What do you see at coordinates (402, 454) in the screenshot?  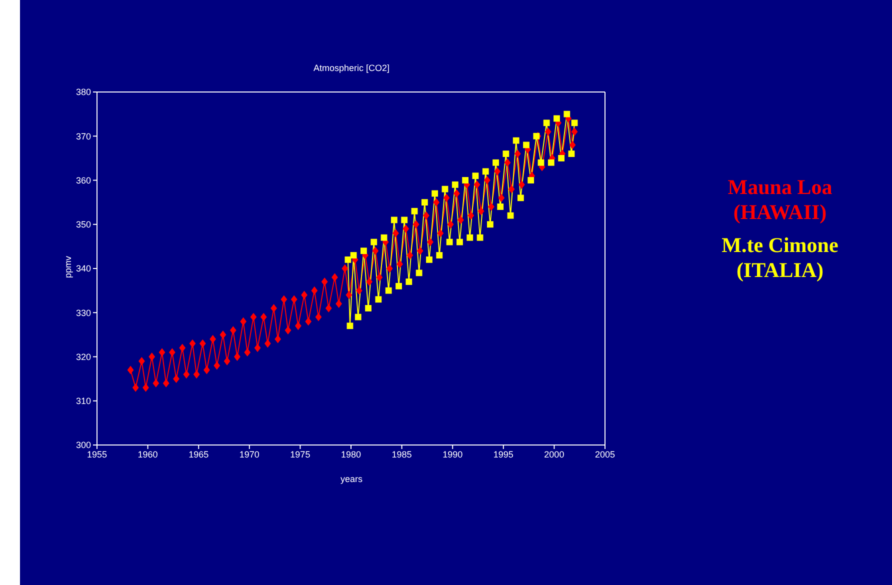 I see `x-tick-label: 1985` at bounding box center [402, 454].